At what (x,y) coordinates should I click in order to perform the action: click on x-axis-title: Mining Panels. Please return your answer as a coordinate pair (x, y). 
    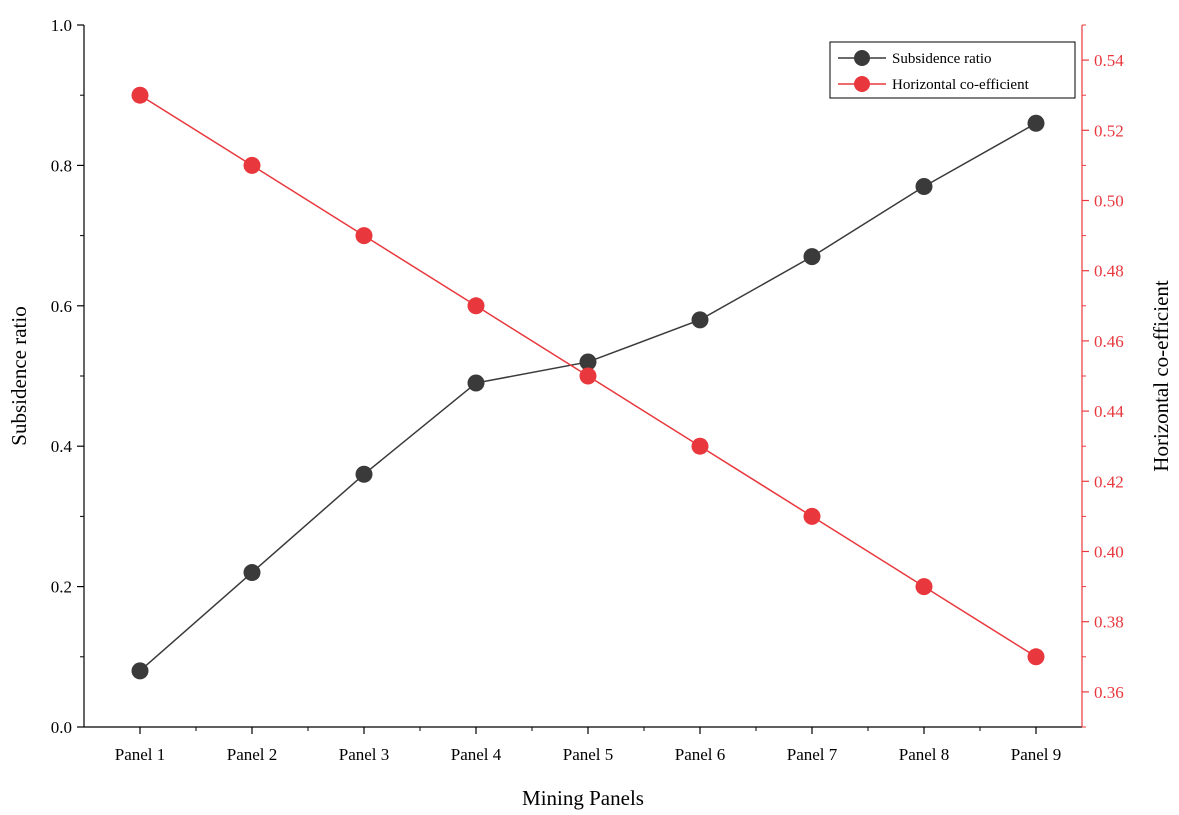
    Looking at the image, I should click on (583, 798).